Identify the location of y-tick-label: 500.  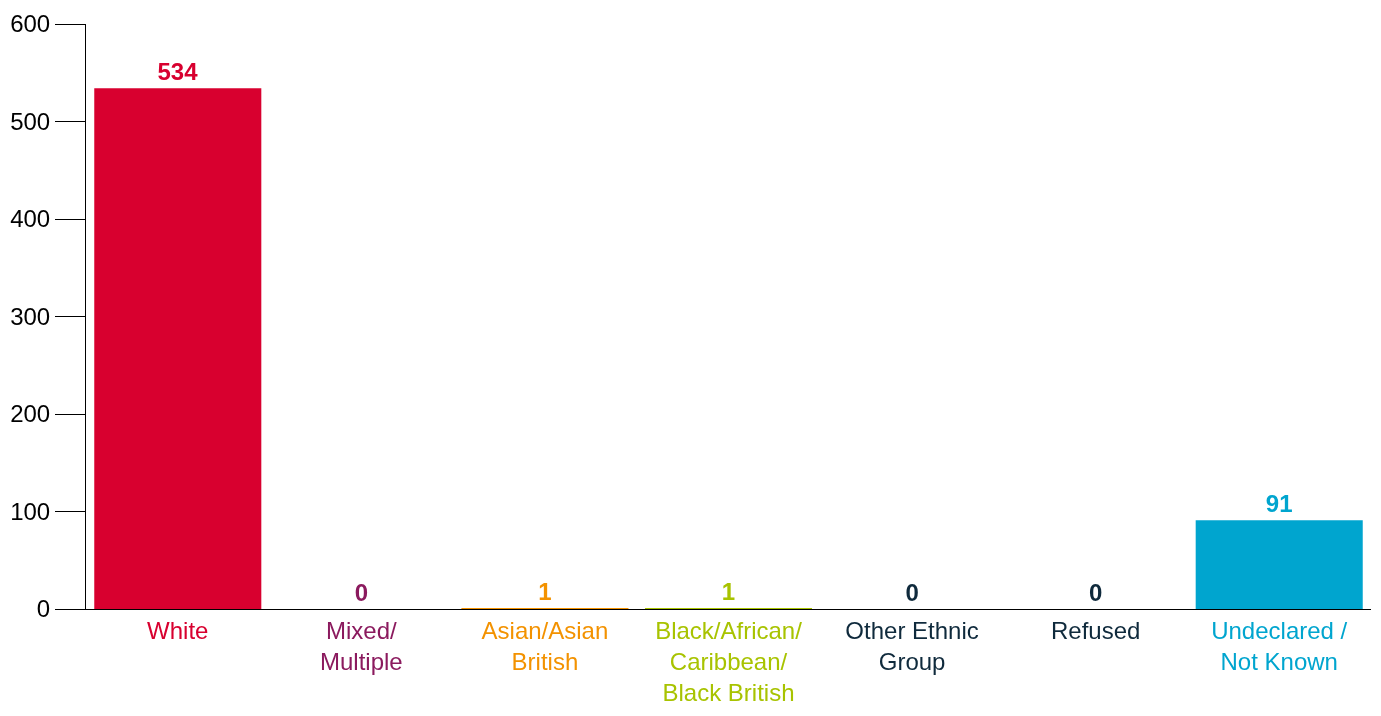
(30, 121).